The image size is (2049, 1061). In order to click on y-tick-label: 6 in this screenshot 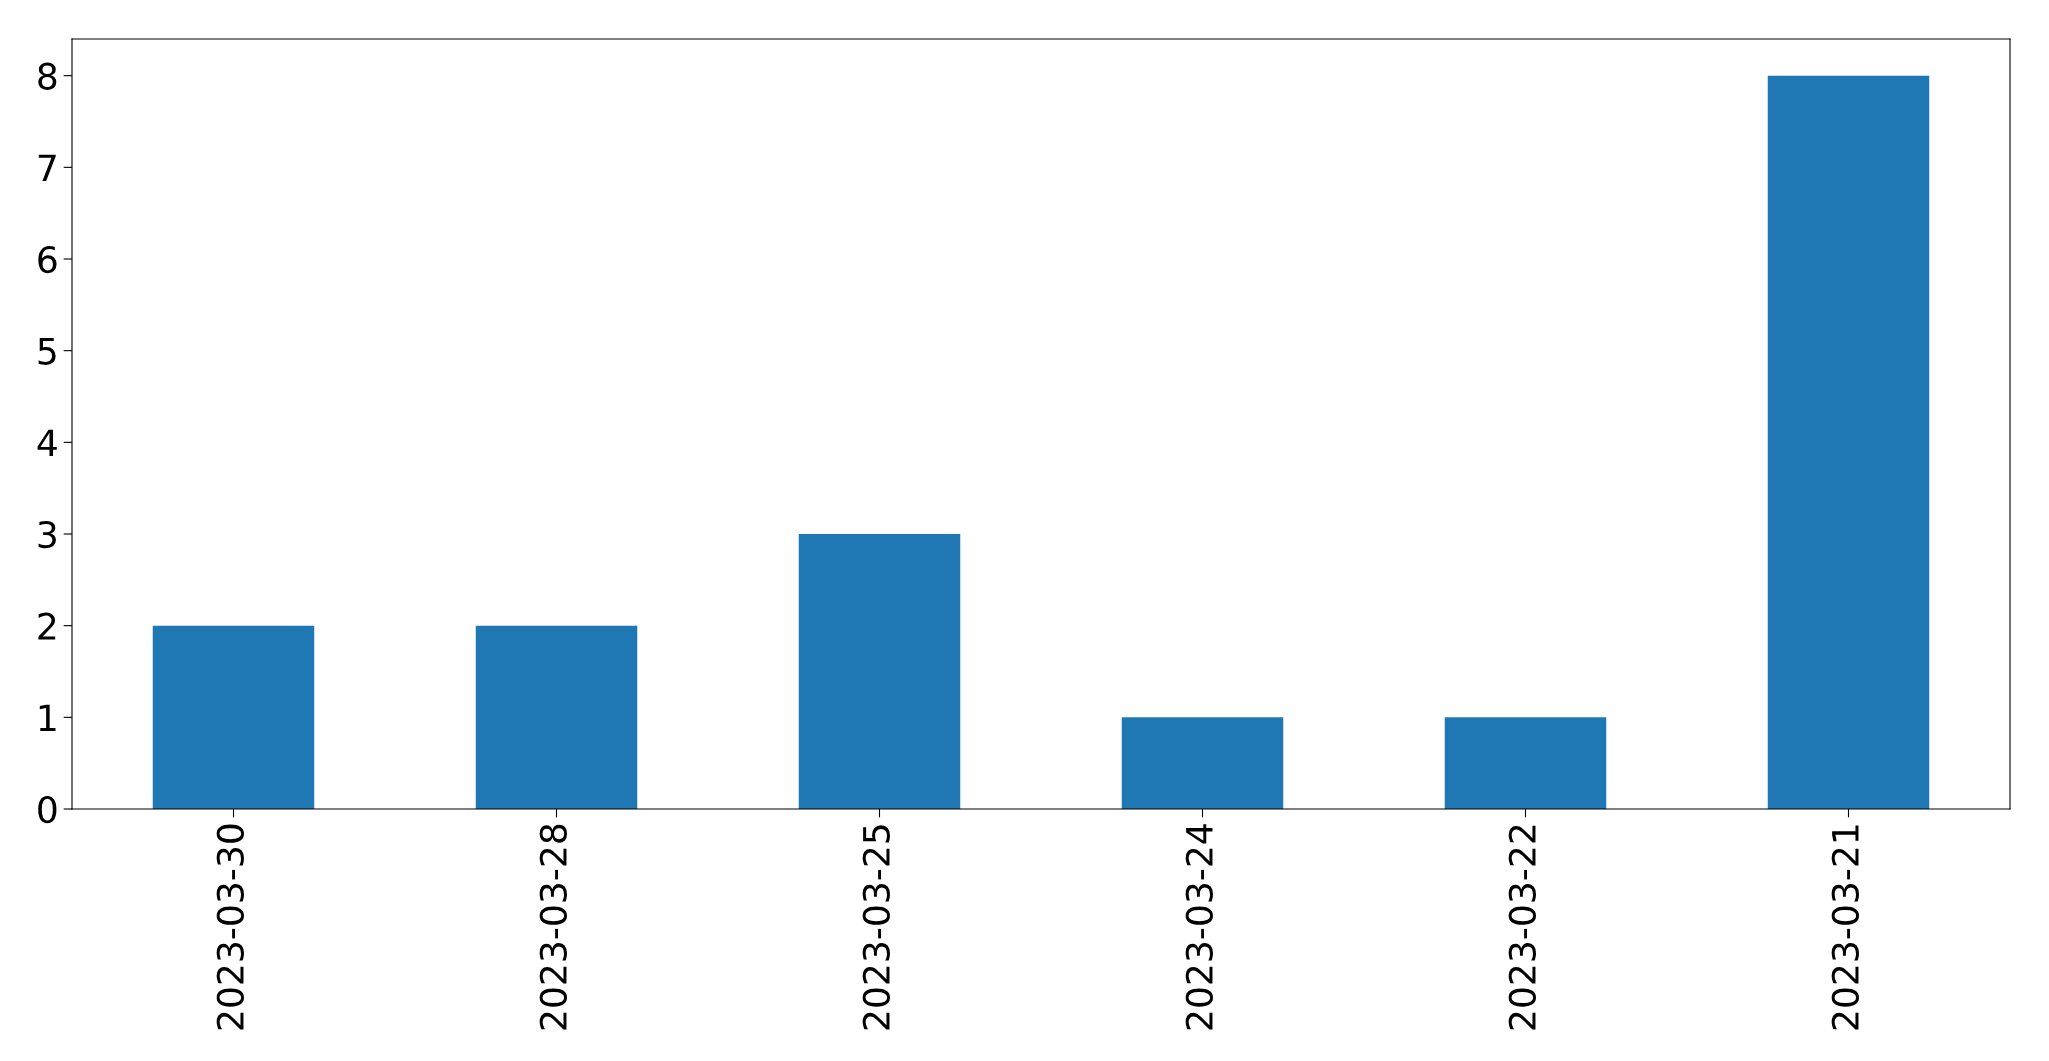, I will do `click(47, 259)`.